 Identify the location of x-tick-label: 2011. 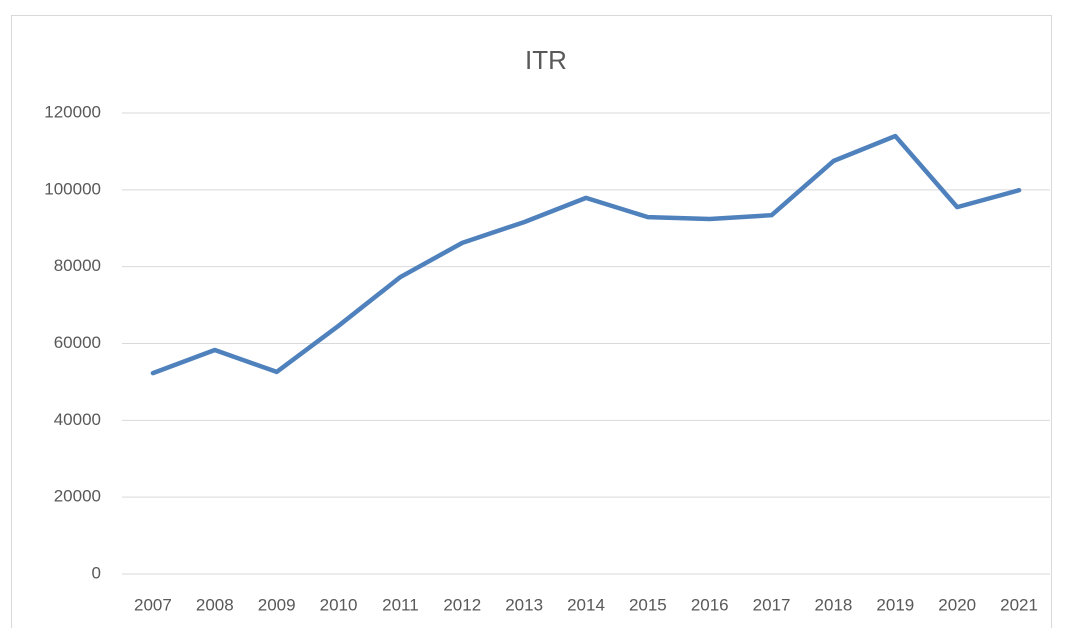
(400, 604).